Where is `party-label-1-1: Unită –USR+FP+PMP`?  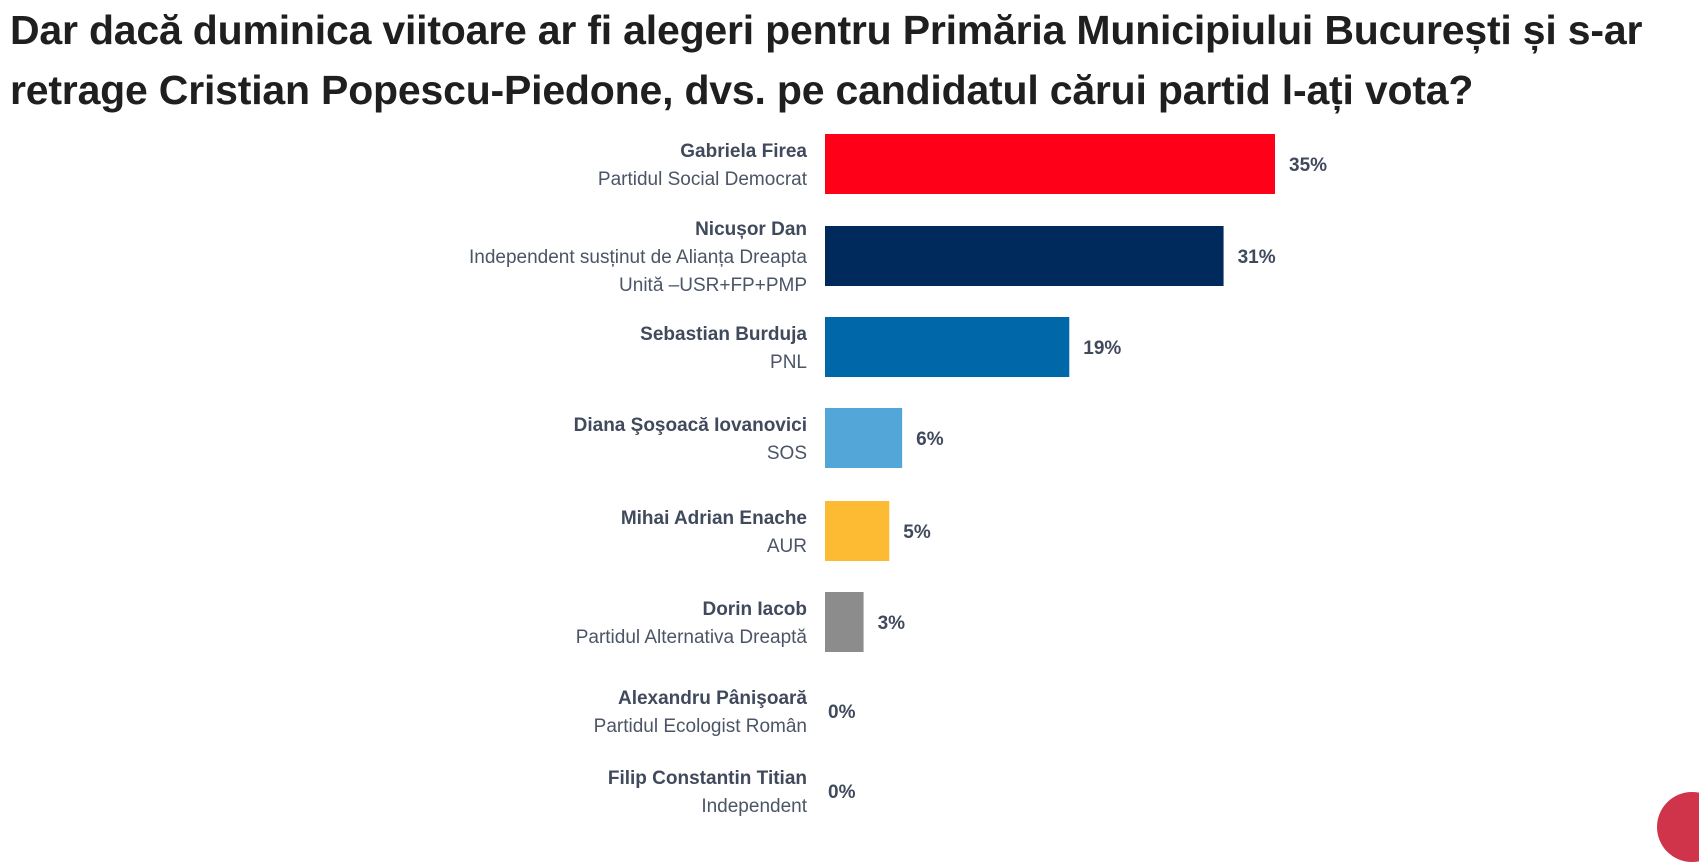
party-label-1-1: Unită –USR+FP+PMP is located at coordinates (713, 285).